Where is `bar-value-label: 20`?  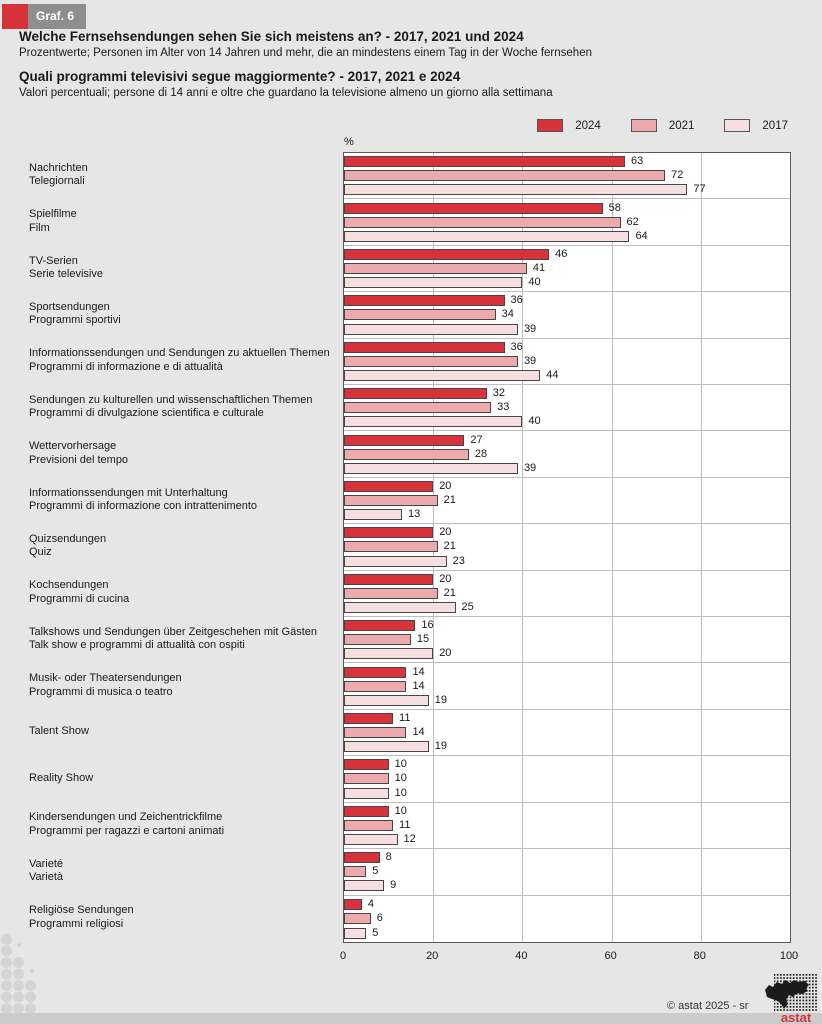 bar-value-label: 20 is located at coordinates (445, 653).